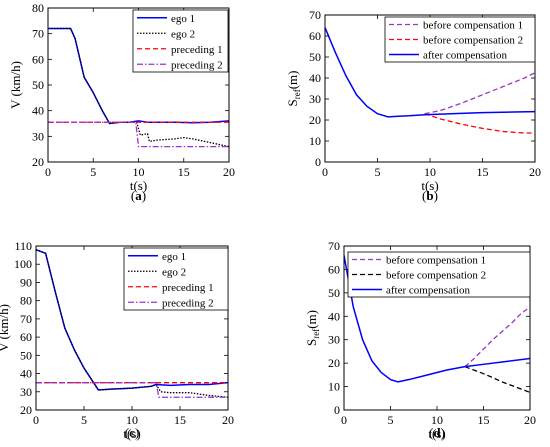  What do you see at coordinates (430, 195) in the screenshot?
I see `panel-label: (b)` at bounding box center [430, 195].